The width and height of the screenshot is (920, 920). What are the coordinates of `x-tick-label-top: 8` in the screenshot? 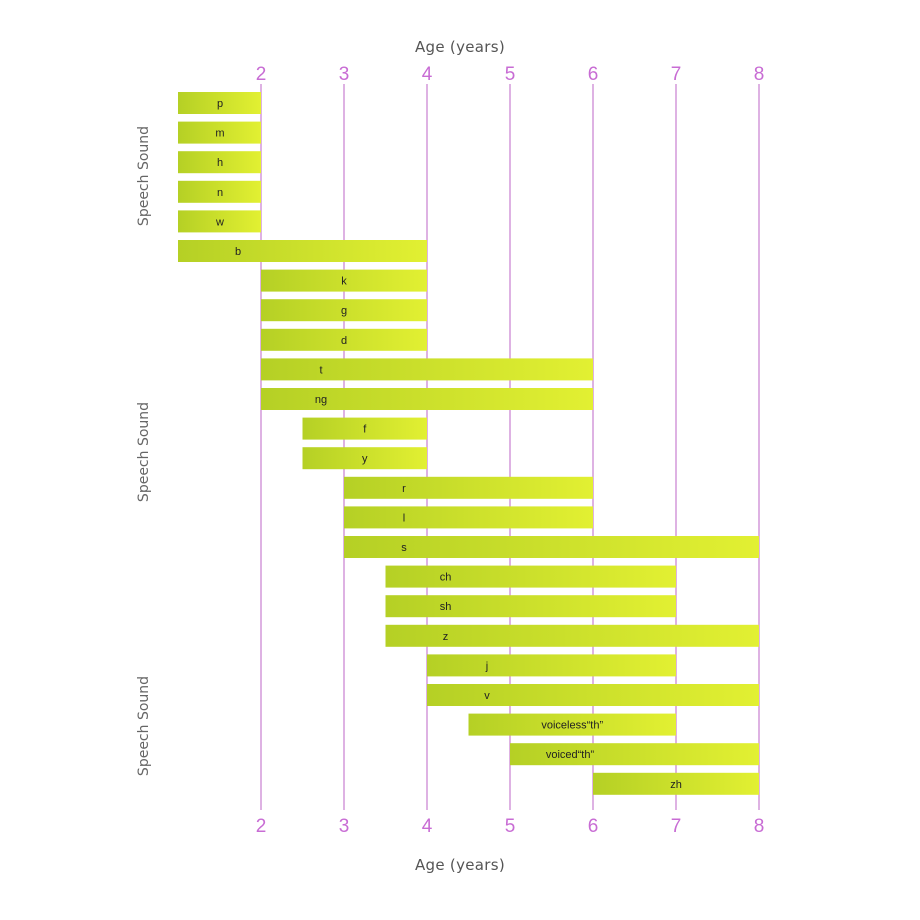 It's located at (759, 74).